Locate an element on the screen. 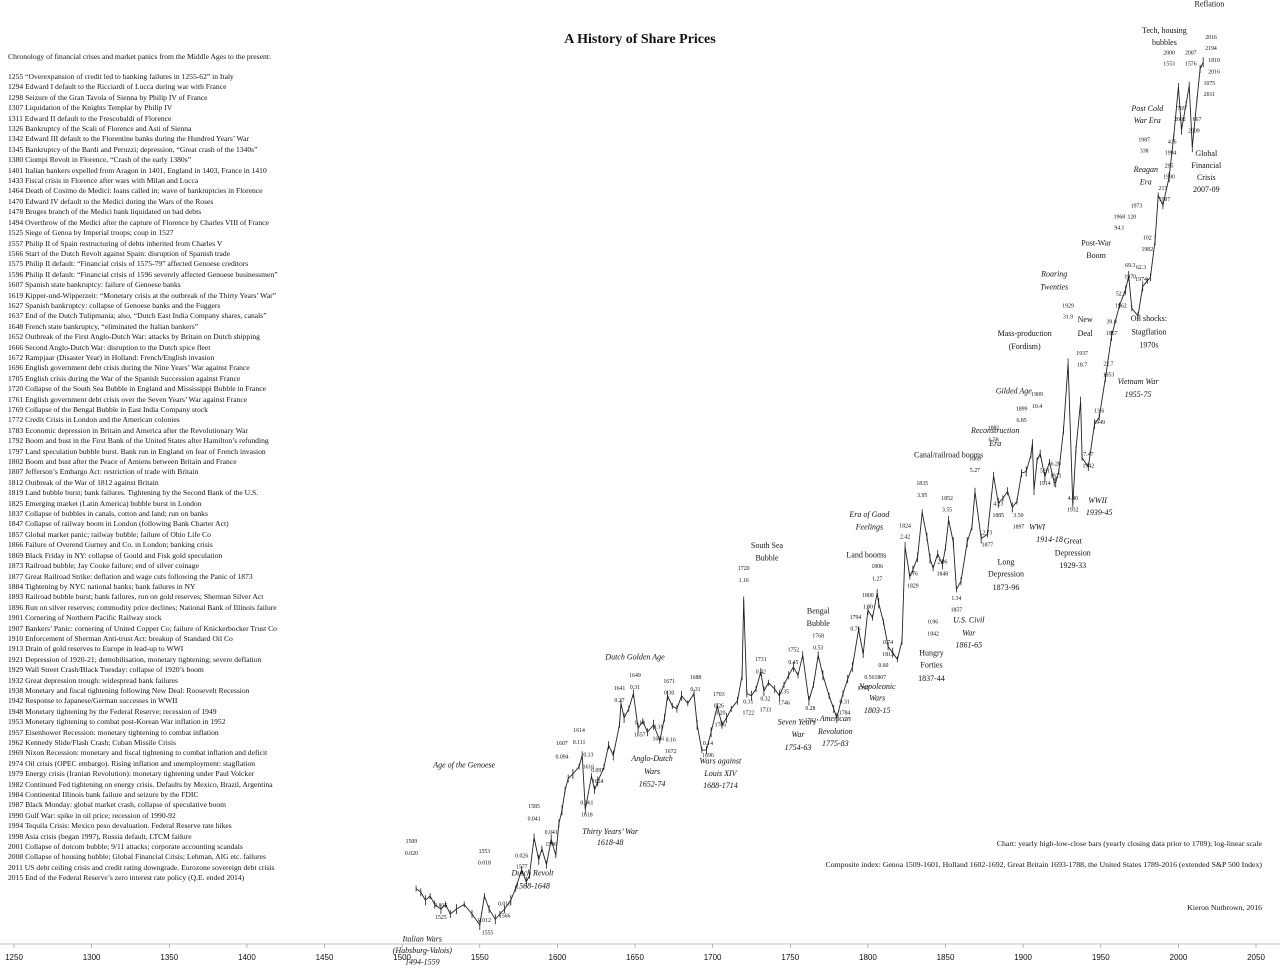  era-annotation: South Sea is located at coordinates (767, 545).